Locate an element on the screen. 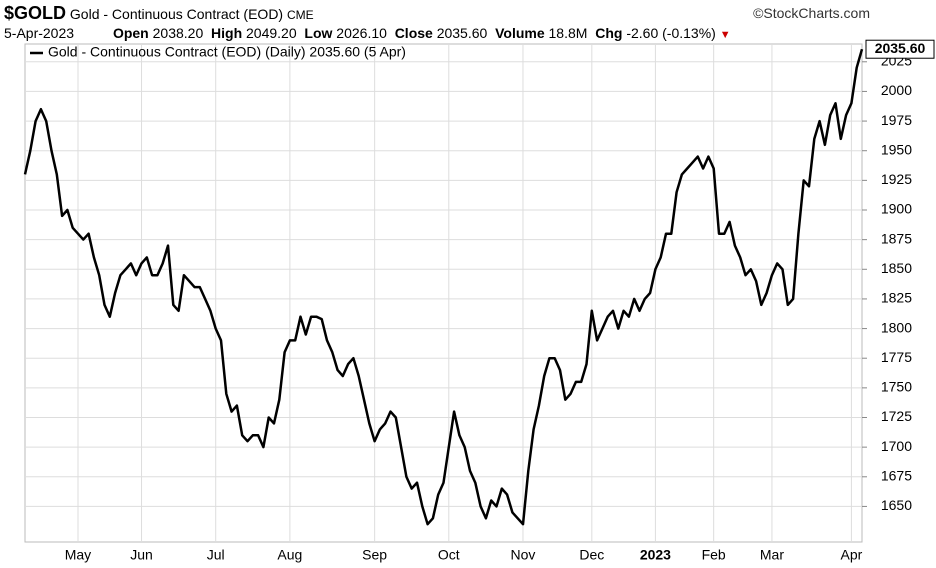 Image resolution: width=936 pixels, height=568 pixels. x-tick-label: Jul is located at coordinates (216, 555).